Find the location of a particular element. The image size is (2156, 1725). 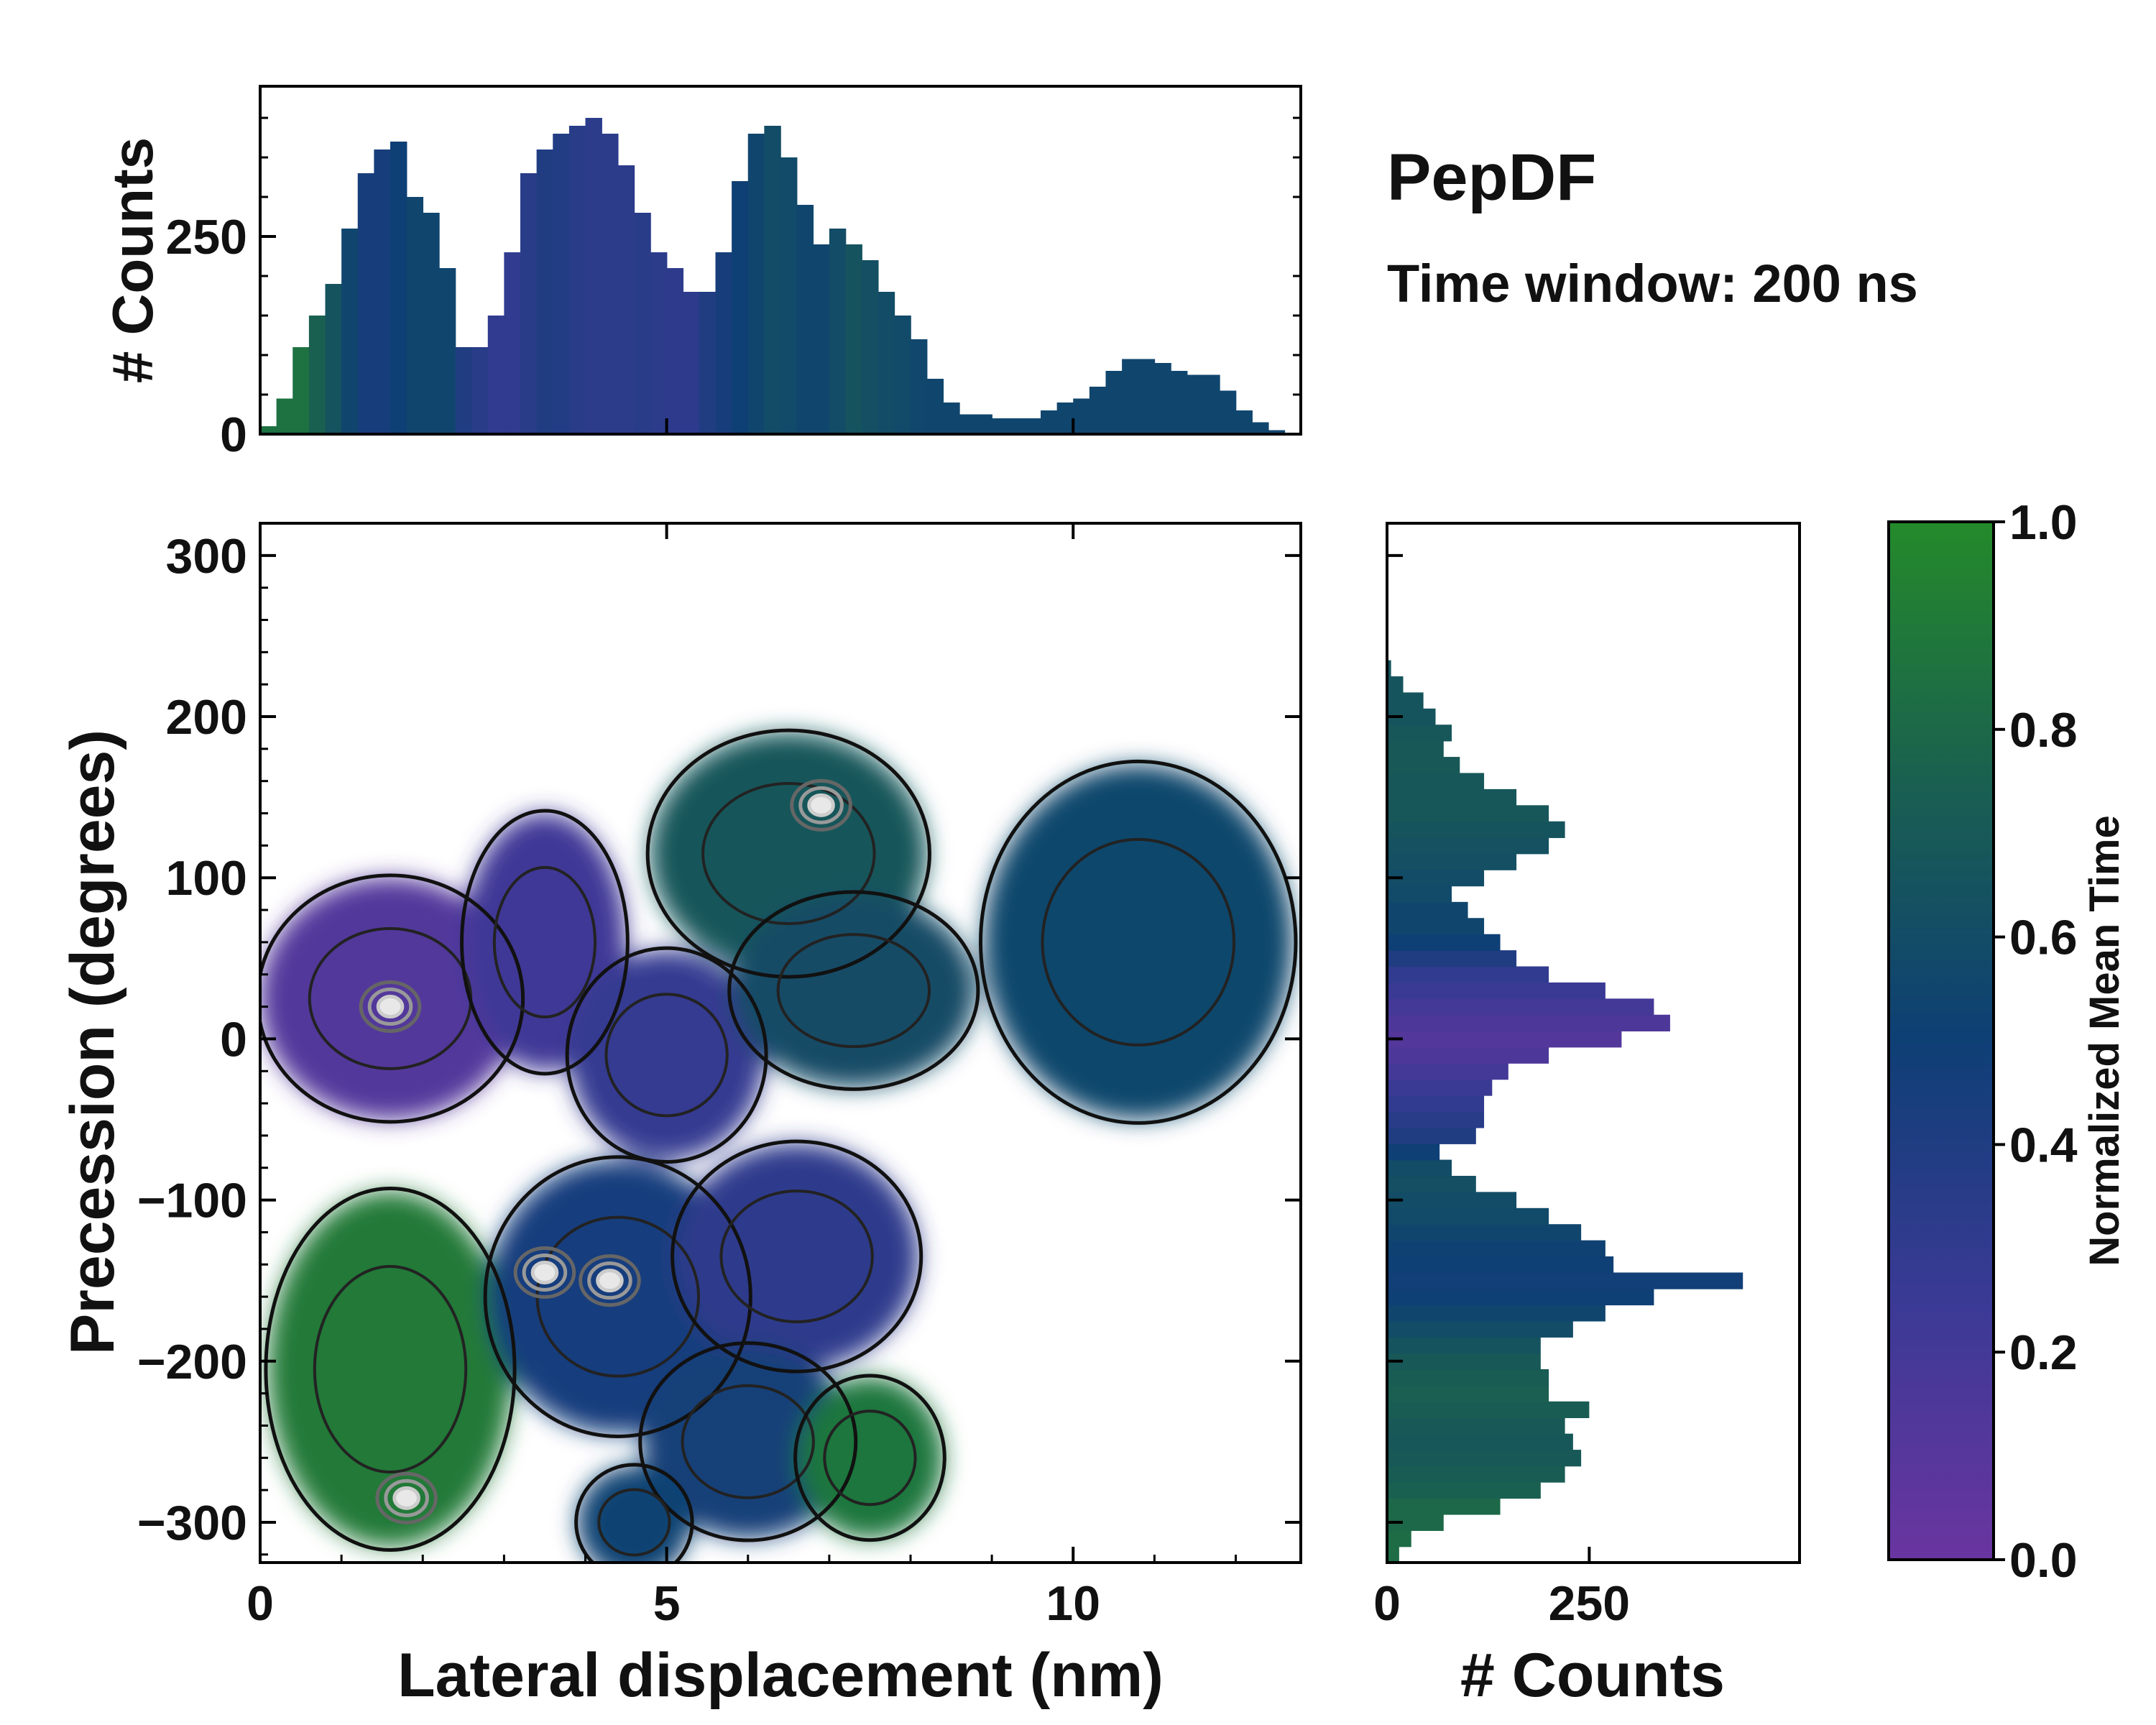

top-histogram-ylabel: # Counts is located at coordinates (133, 260).